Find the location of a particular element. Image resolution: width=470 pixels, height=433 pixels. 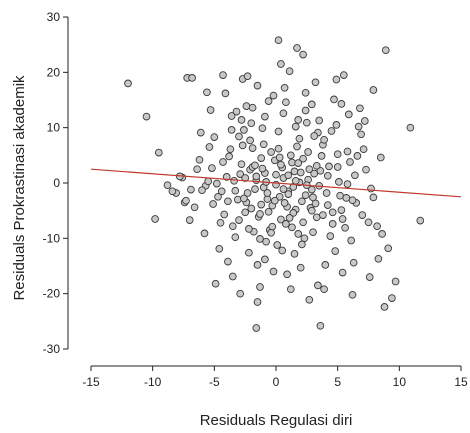

y-tick-label: -20 is located at coordinates (52, 294).